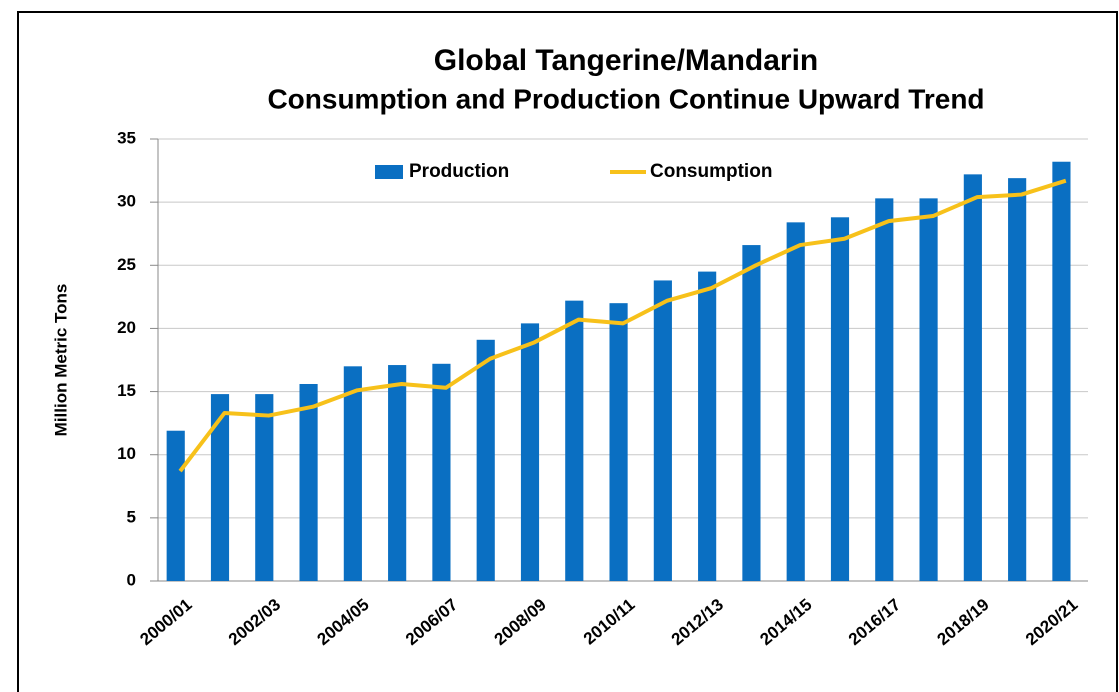 This screenshot has width=1119, height=692. Describe the element at coordinates (697, 622) in the screenshot. I see `x-tick-label: 2012/13` at that location.